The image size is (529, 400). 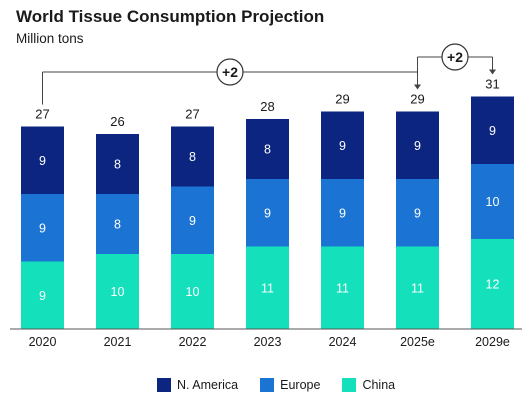 I want to click on bar-segment-n-america-2022, so click(x=192, y=156).